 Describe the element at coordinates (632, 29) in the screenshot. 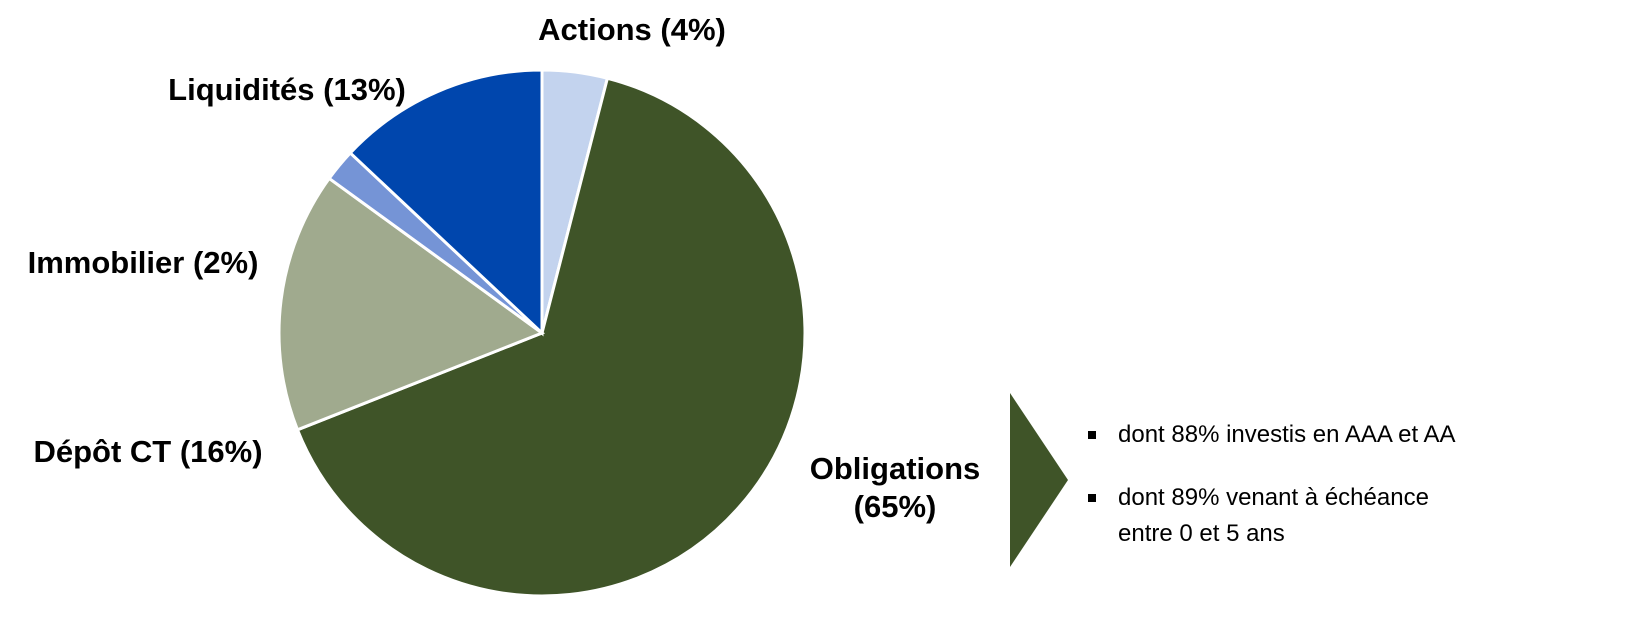

I see `slice-label: Actions (4%)` at that location.